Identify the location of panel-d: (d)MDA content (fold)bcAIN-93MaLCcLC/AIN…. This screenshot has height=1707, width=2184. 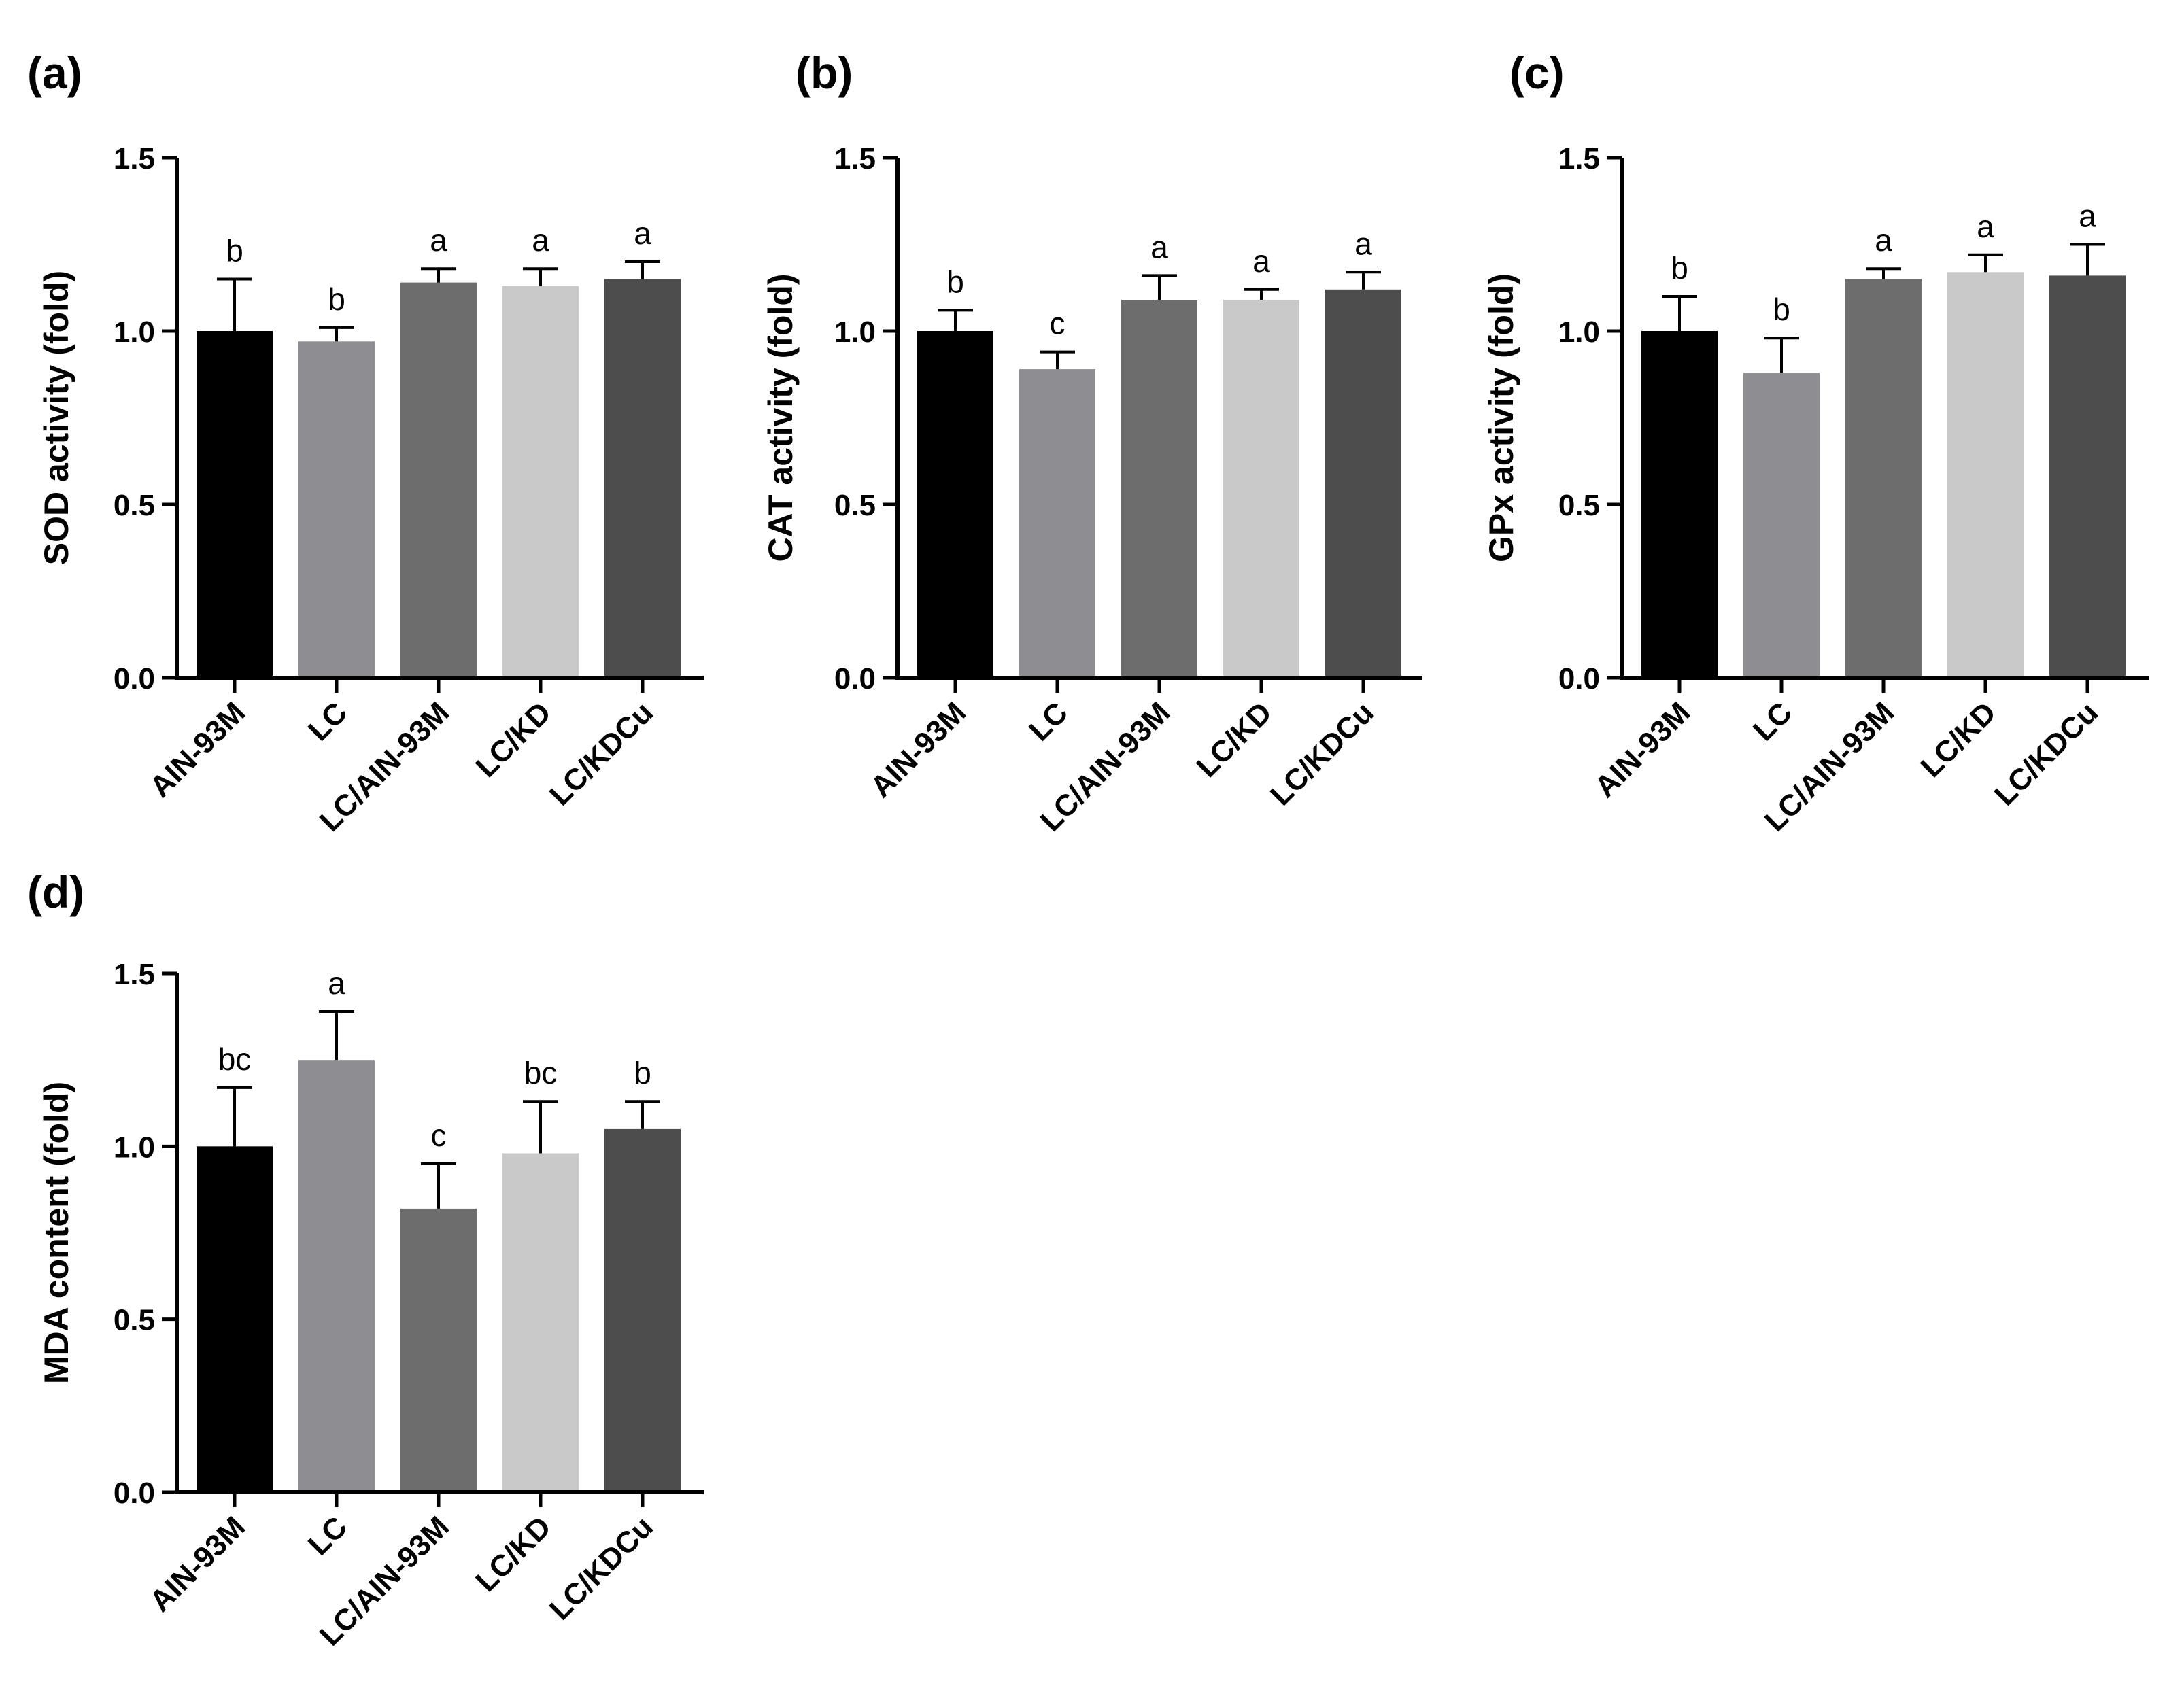
(365, 1260).